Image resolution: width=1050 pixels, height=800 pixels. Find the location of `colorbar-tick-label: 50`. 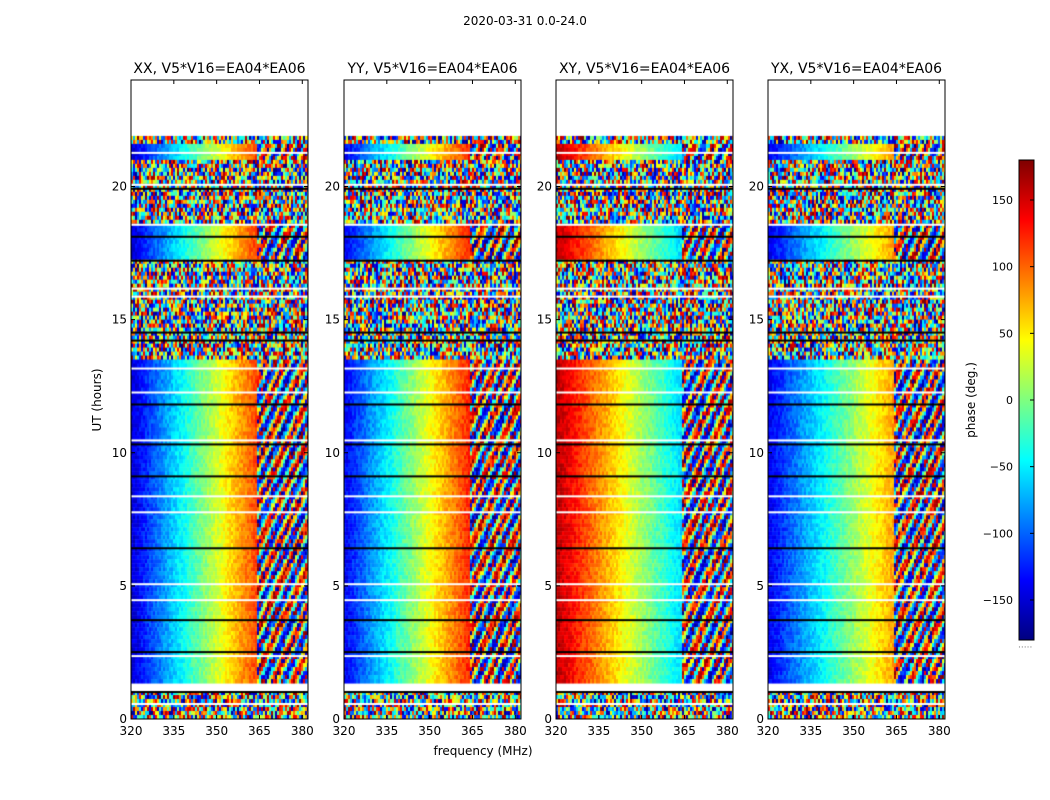

colorbar-tick-label: 50 is located at coordinates (1006, 333).